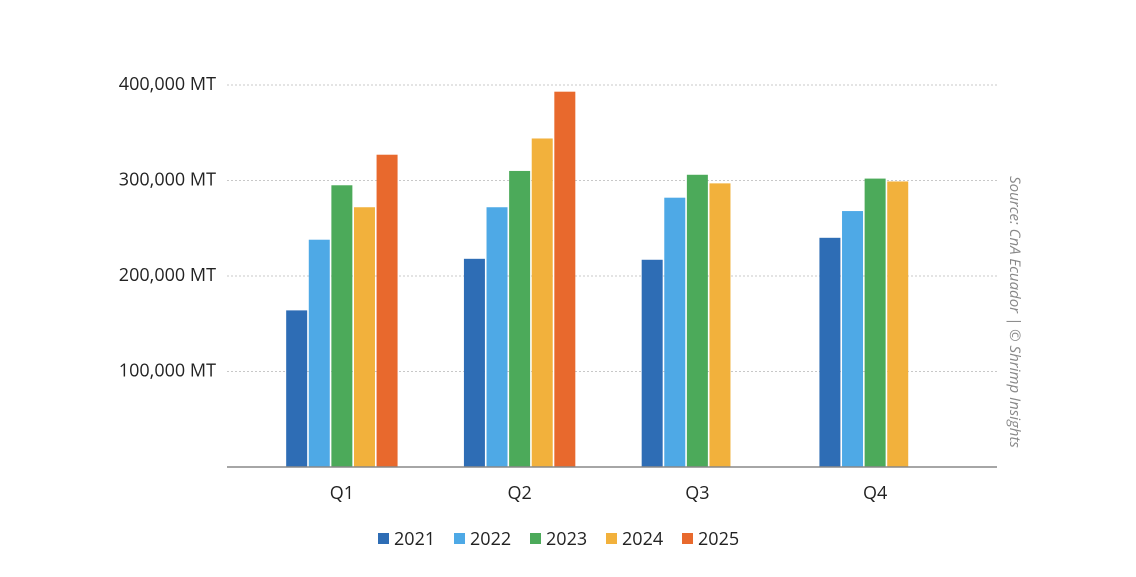 Image resolution: width=1136 pixels, height=577 pixels. I want to click on x-tick-label: Q3, so click(697, 493).